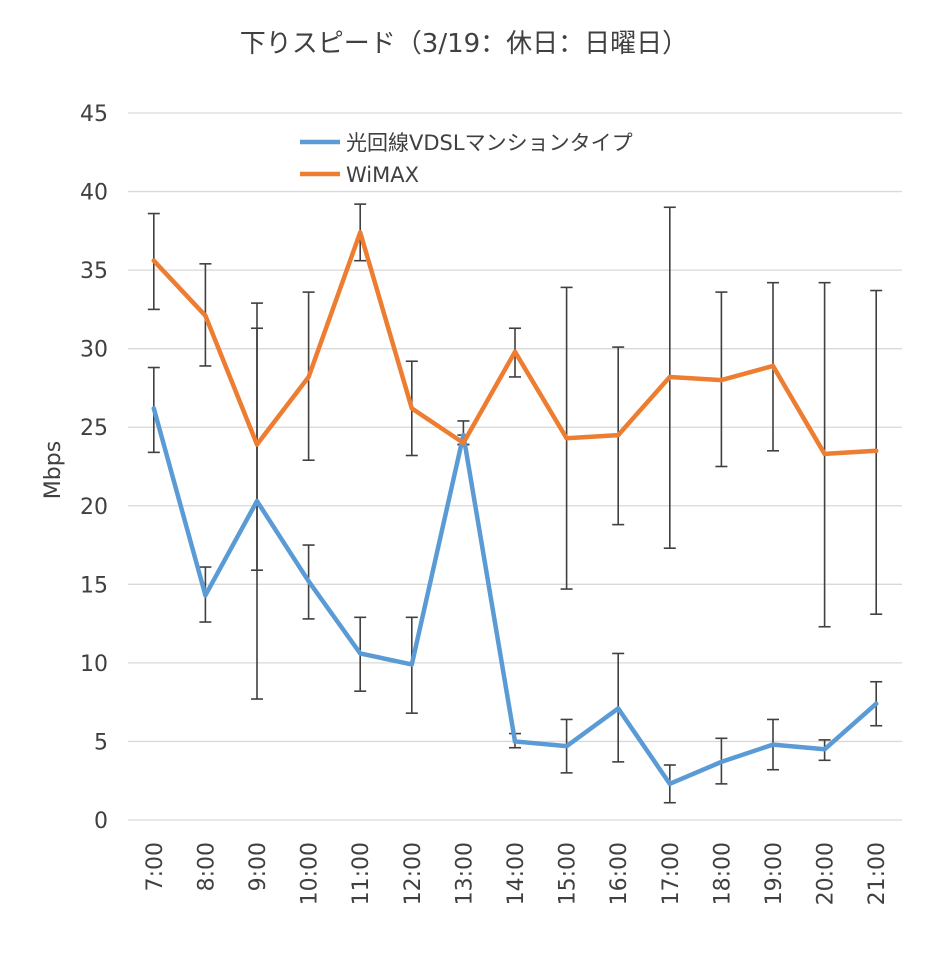  I want to click on x-tick-label: 18:00, so click(722, 873).